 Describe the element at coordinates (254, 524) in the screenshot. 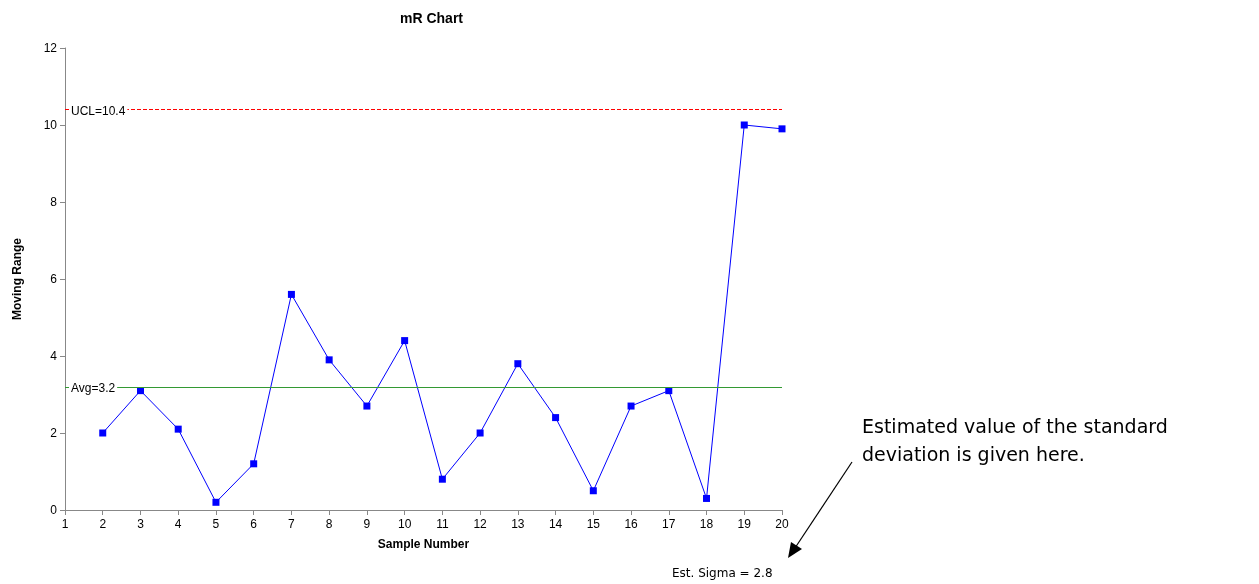

I see `x-tick-label: 6` at that location.